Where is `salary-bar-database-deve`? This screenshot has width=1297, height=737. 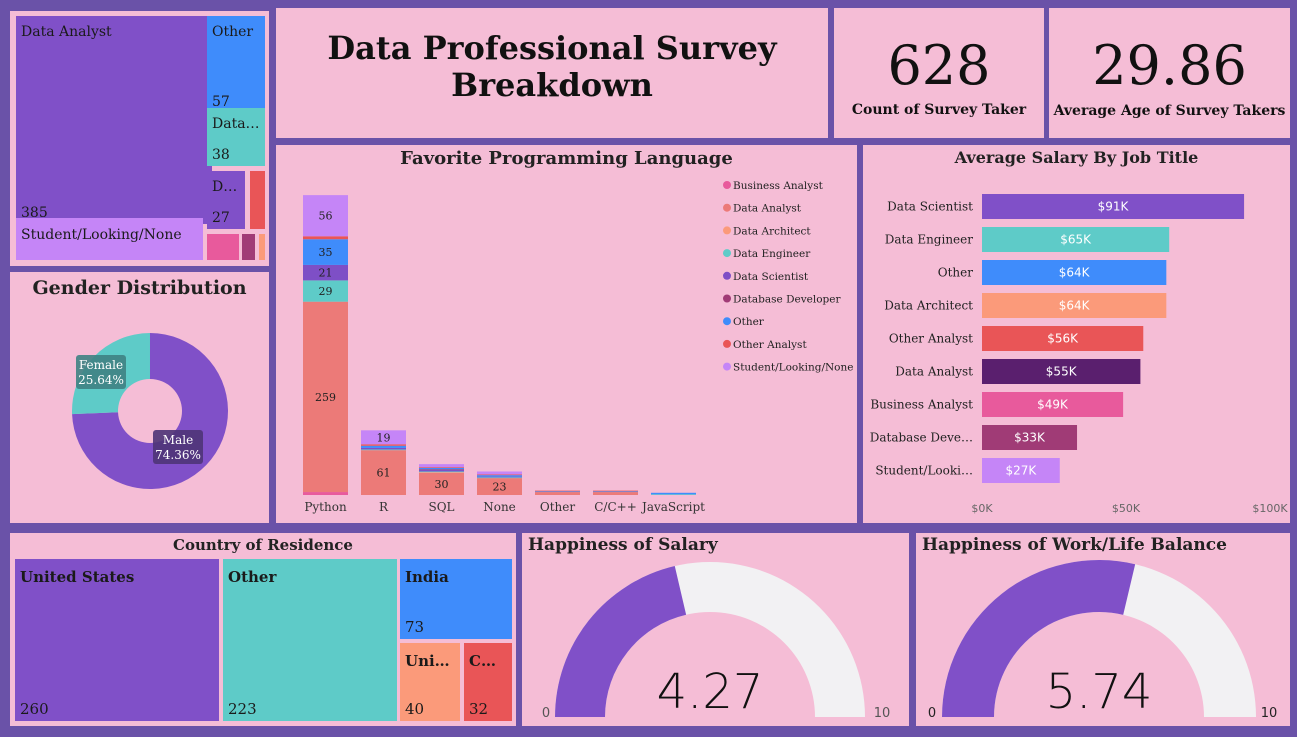
salary-bar-database-deve is located at coordinates (1030, 437).